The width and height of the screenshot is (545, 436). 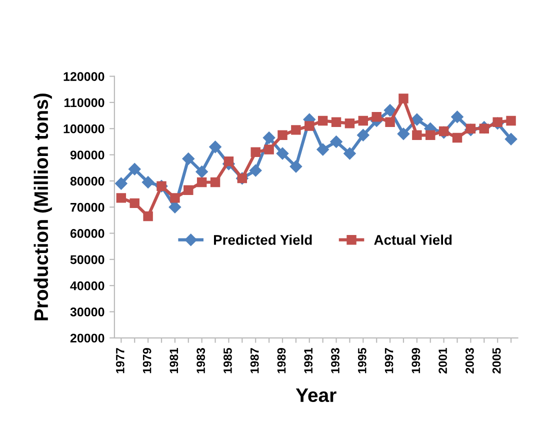 What do you see at coordinates (335, 361) in the screenshot?
I see `x-tick-label: 1993` at bounding box center [335, 361].